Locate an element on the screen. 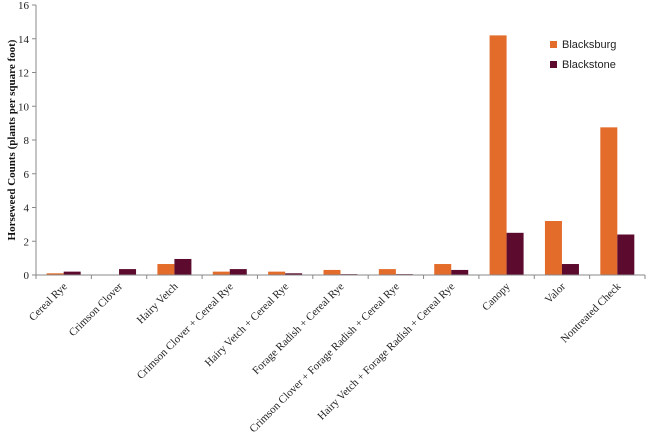 The image size is (658, 441). x-tick-label: Valor is located at coordinates (556, 293).